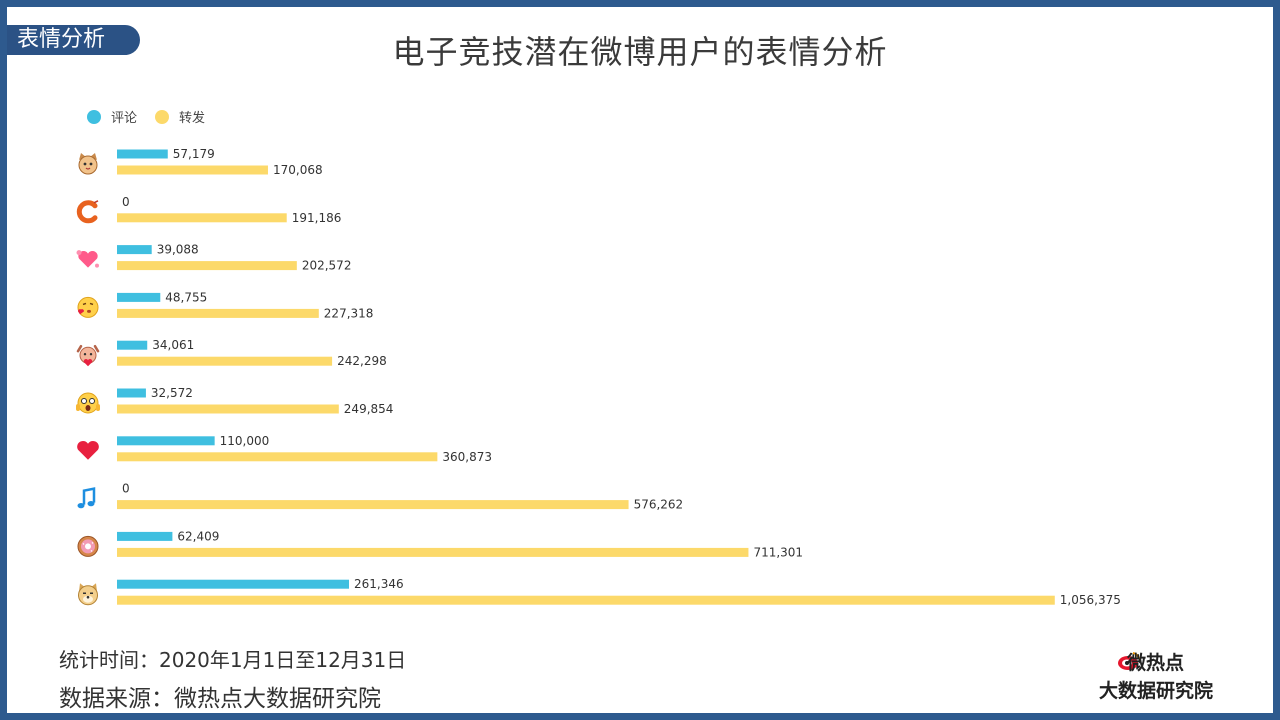  I want to click on red-heart-emoji-icon, so click(88, 450).